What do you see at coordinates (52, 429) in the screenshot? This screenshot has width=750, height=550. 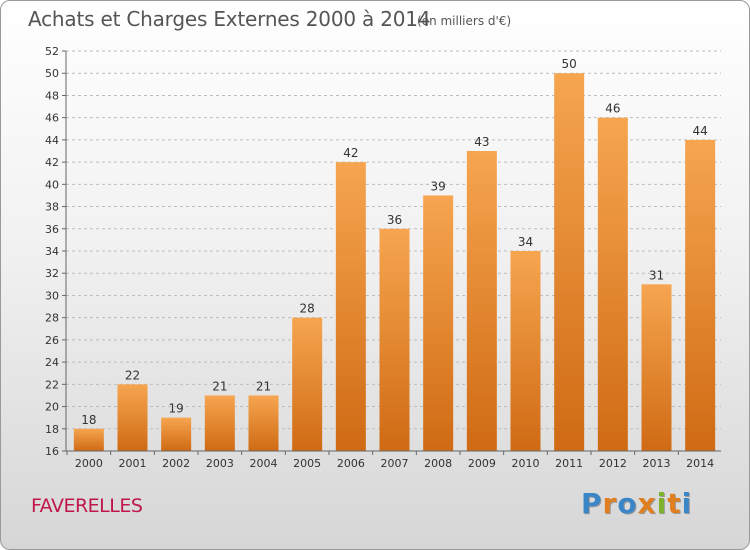 I see `y-tick-label: 18` at bounding box center [52, 429].